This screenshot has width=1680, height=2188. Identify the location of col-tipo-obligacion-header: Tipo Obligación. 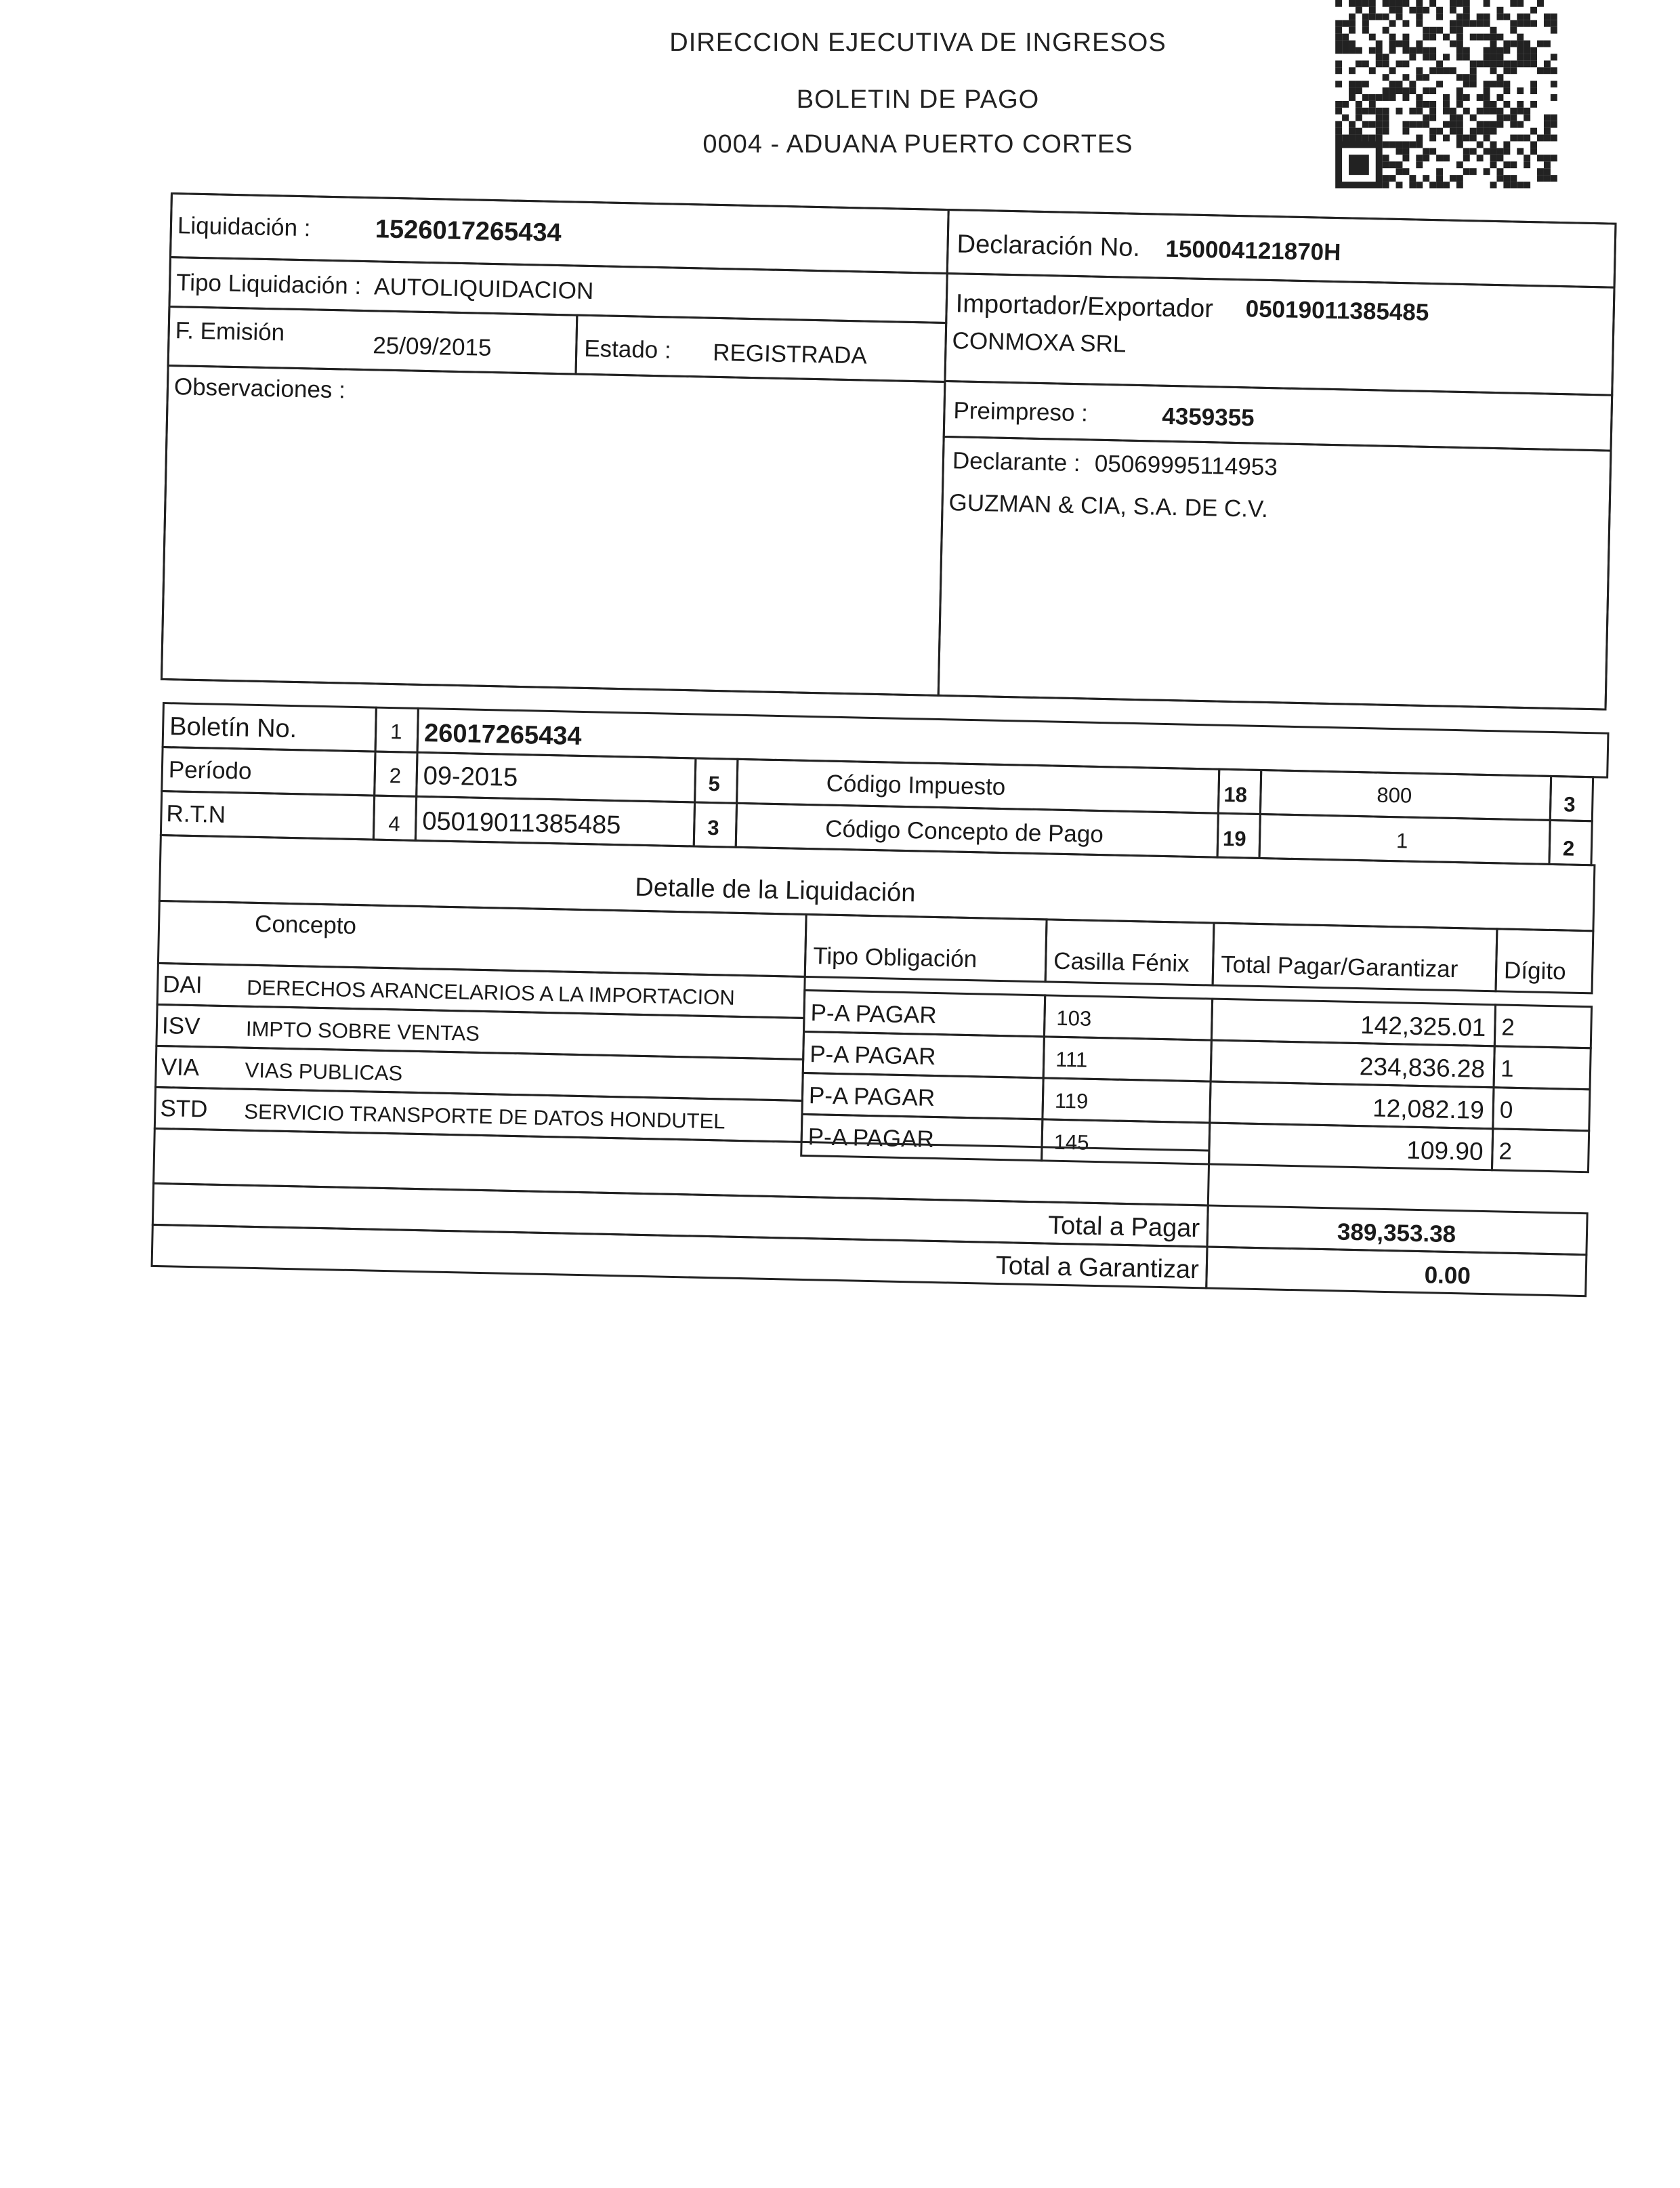
(925, 948).